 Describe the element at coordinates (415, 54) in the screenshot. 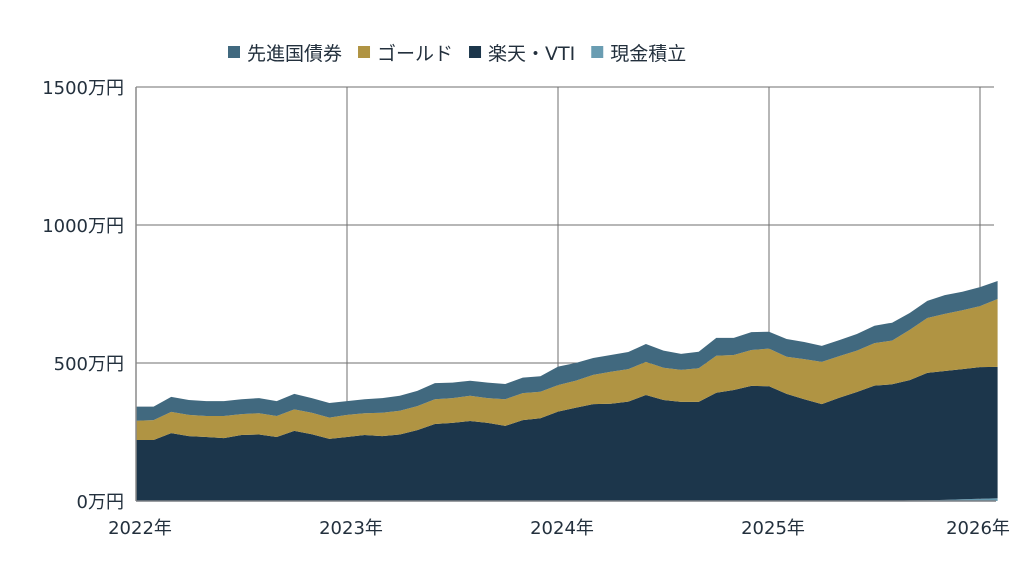

I see `legend-label: ゴールド` at that location.